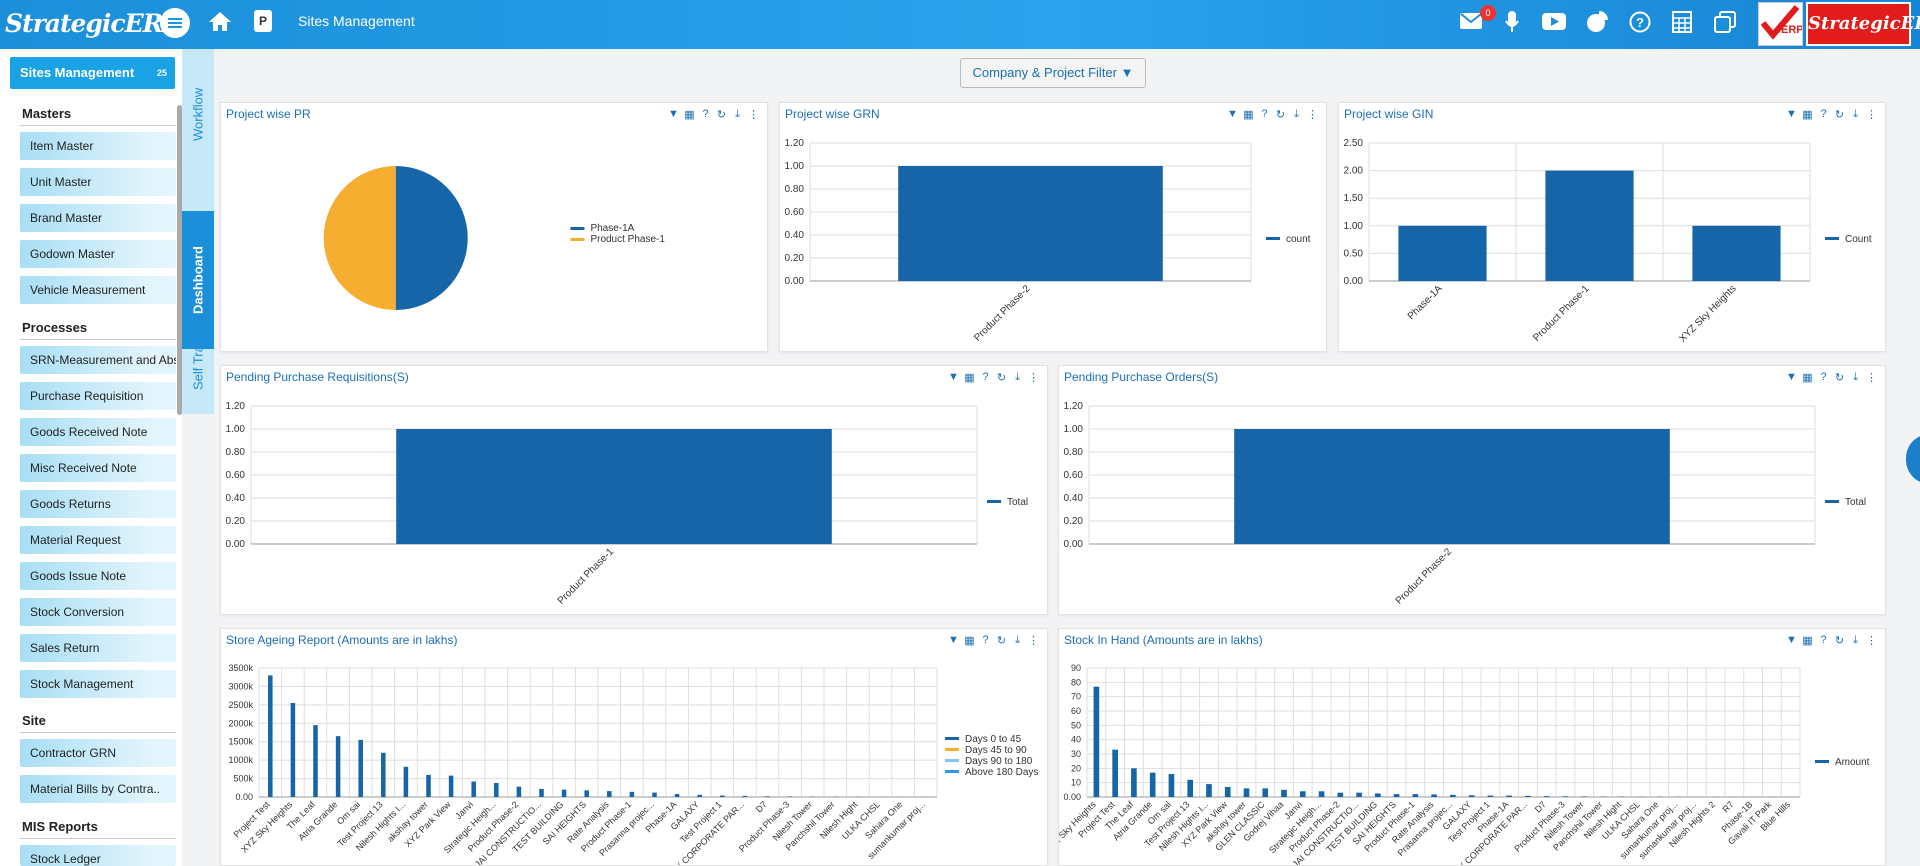  What do you see at coordinates (92, 73) in the screenshot?
I see `module-header: Sites Management 25` at bounding box center [92, 73].